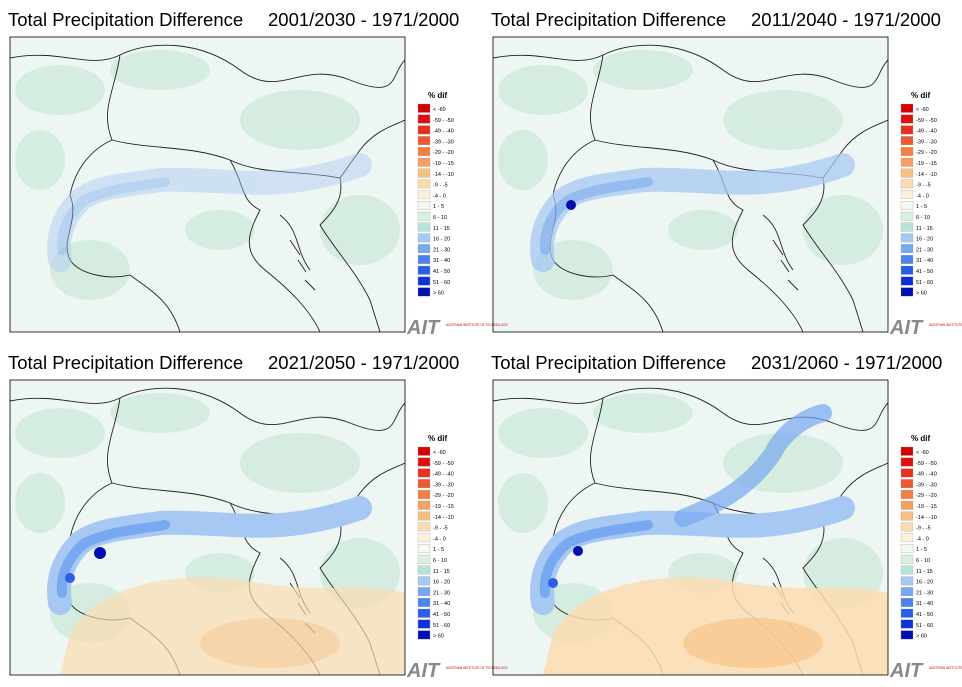 Image resolution: width=962 pixels, height=687 pixels. What do you see at coordinates (477, 668) in the screenshot?
I see `logo-subtext: AUSTRIAN INSTITUTE OF TECHNOLOGY` at bounding box center [477, 668].